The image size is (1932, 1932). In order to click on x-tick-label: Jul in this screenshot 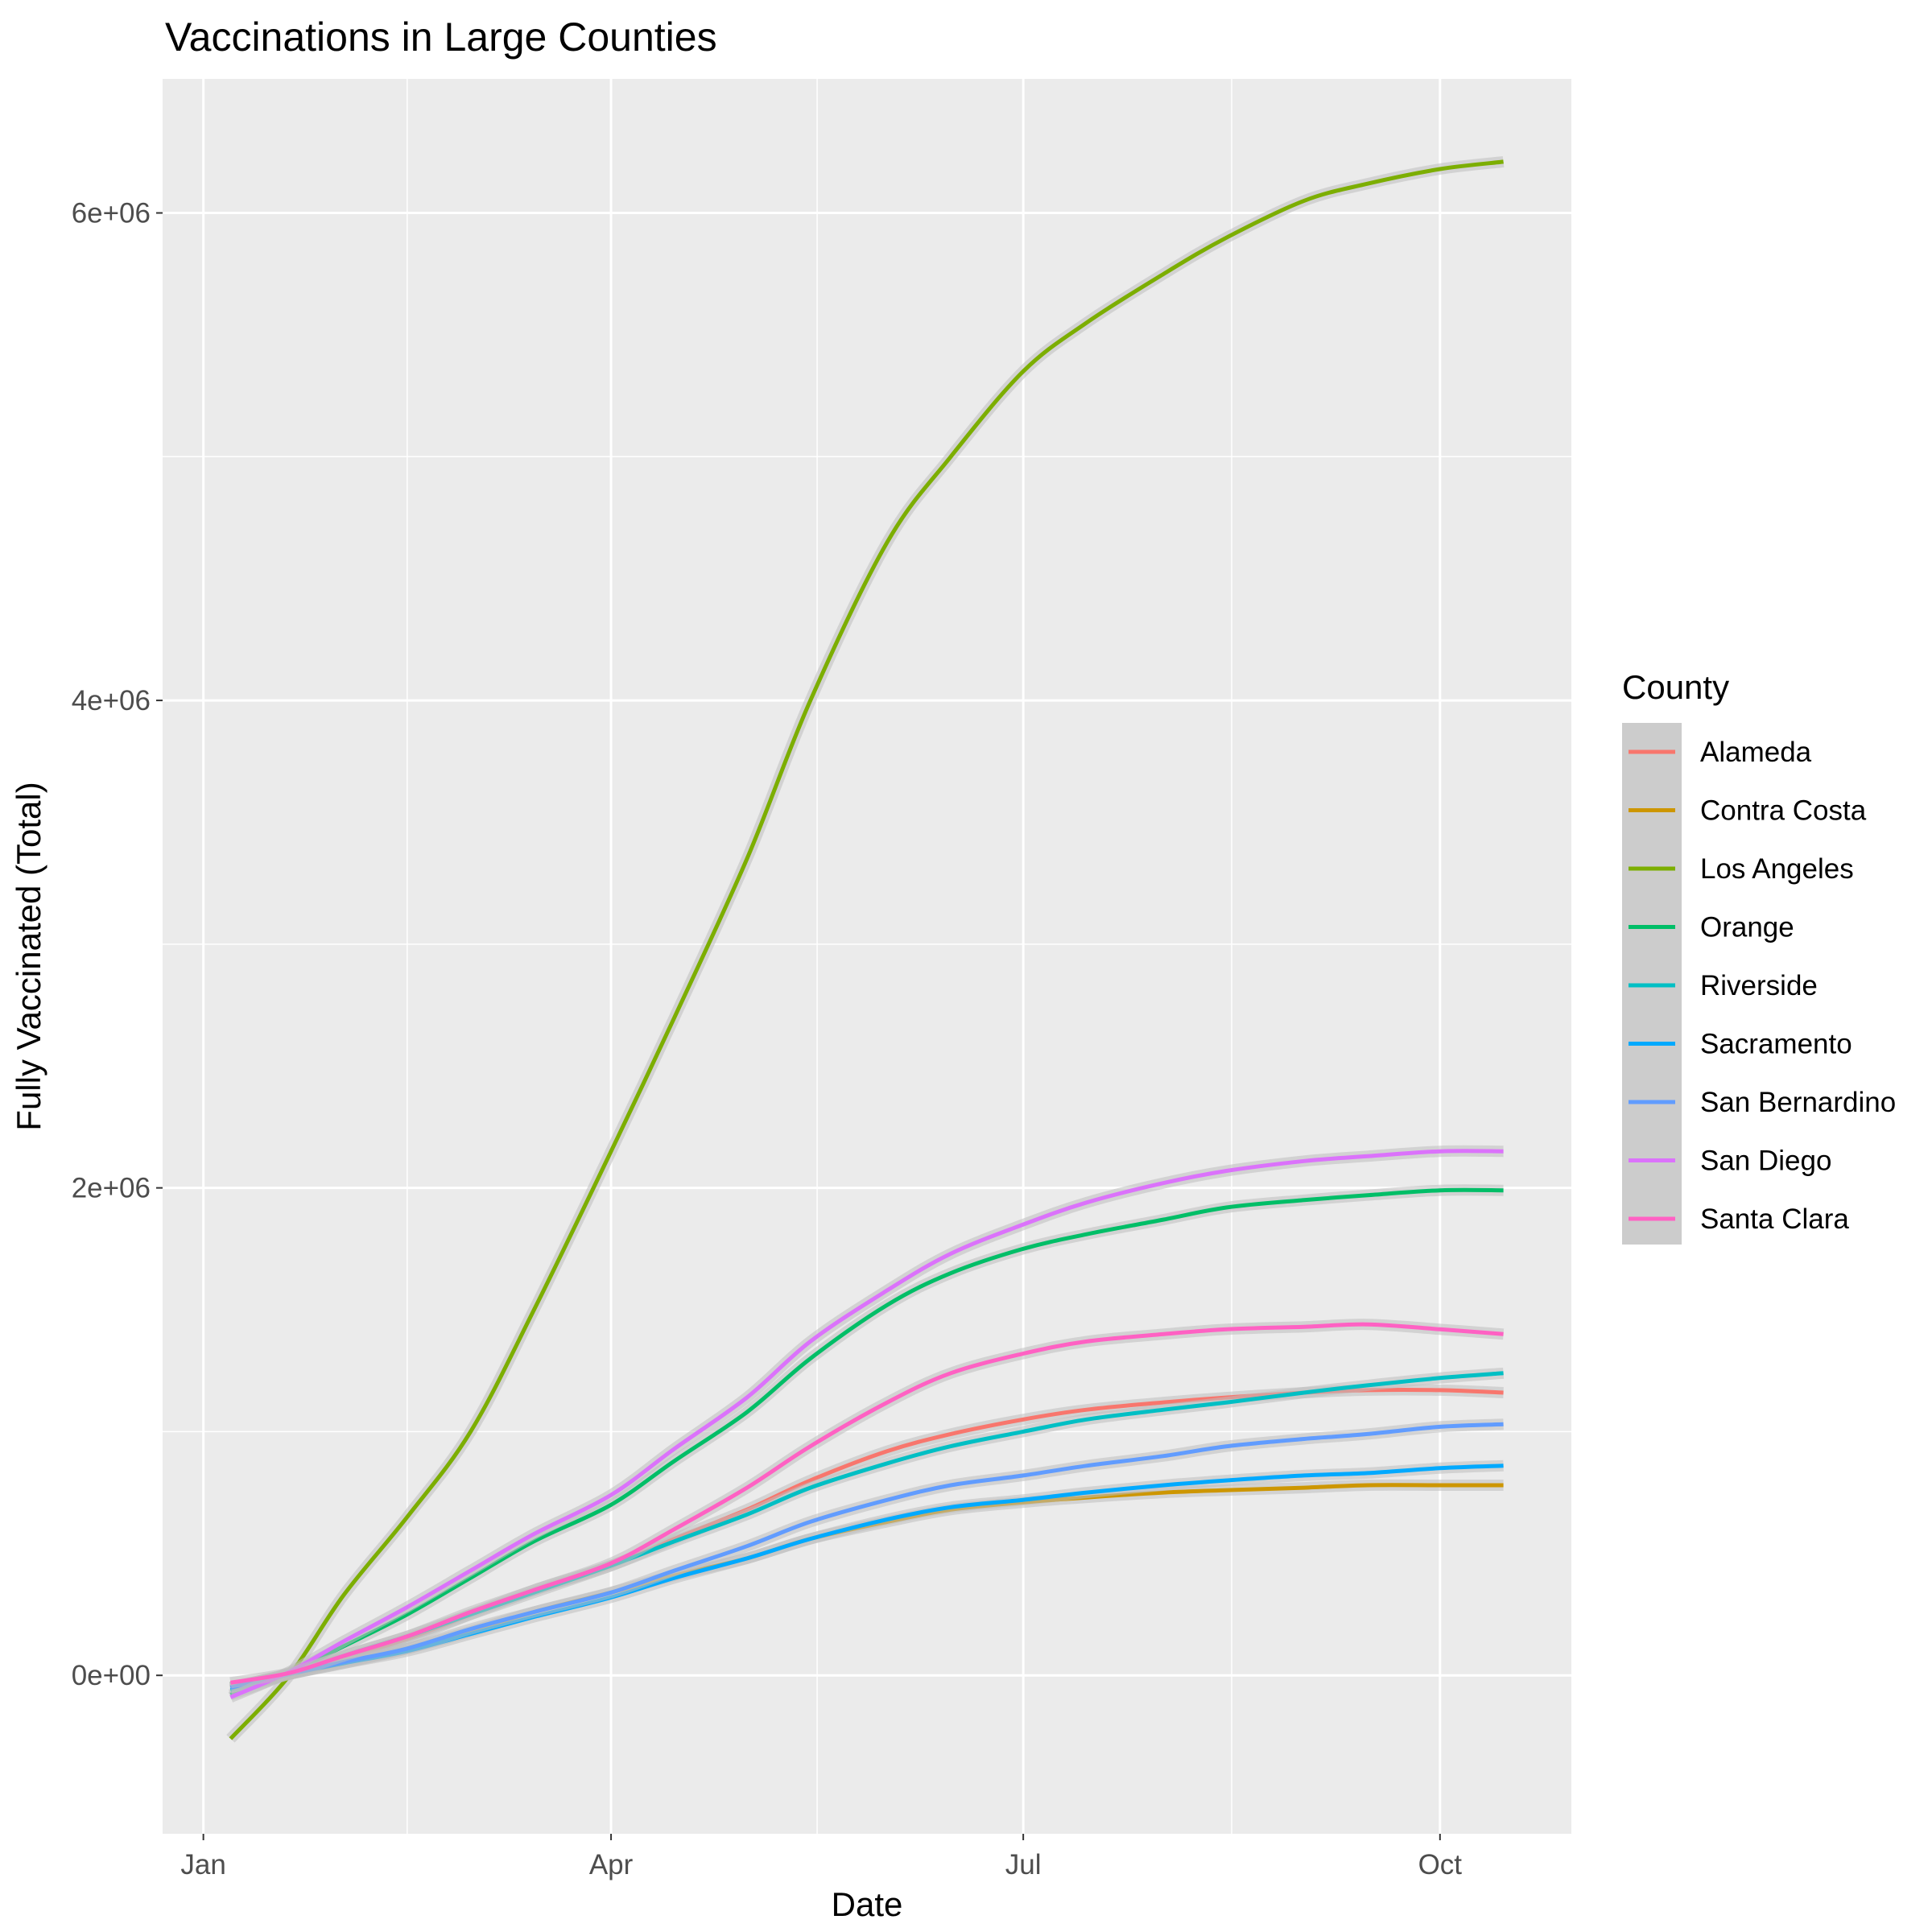, I will do `click(1023, 1864)`.